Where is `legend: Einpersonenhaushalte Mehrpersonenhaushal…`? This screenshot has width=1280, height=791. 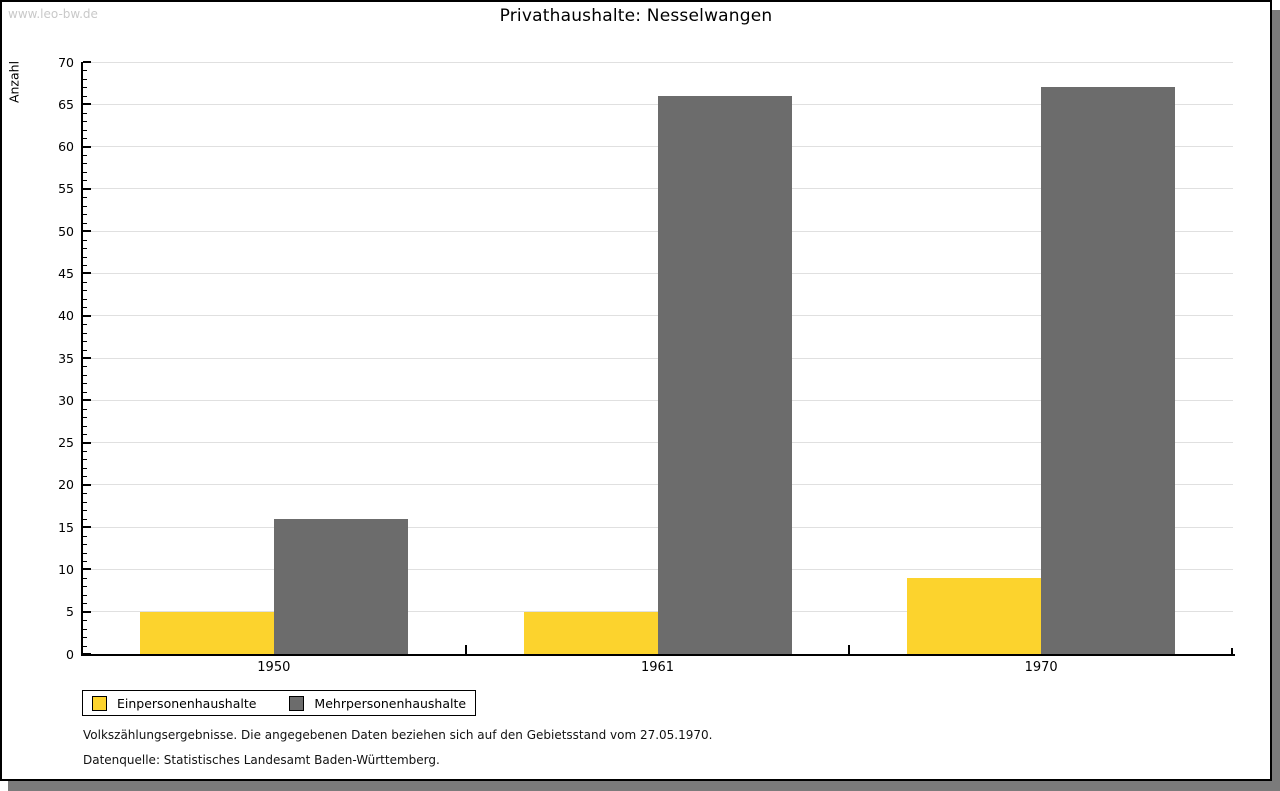
legend: Einpersonenhaushalte Mehrpersonenhaushal… is located at coordinates (279, 703).